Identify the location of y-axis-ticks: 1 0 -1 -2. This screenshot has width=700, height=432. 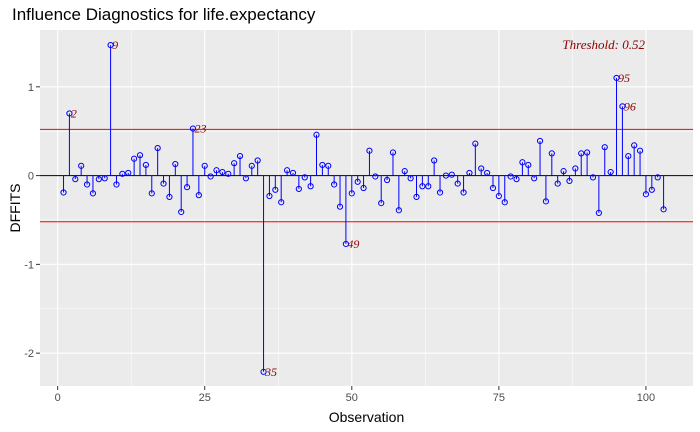
(32, 221).